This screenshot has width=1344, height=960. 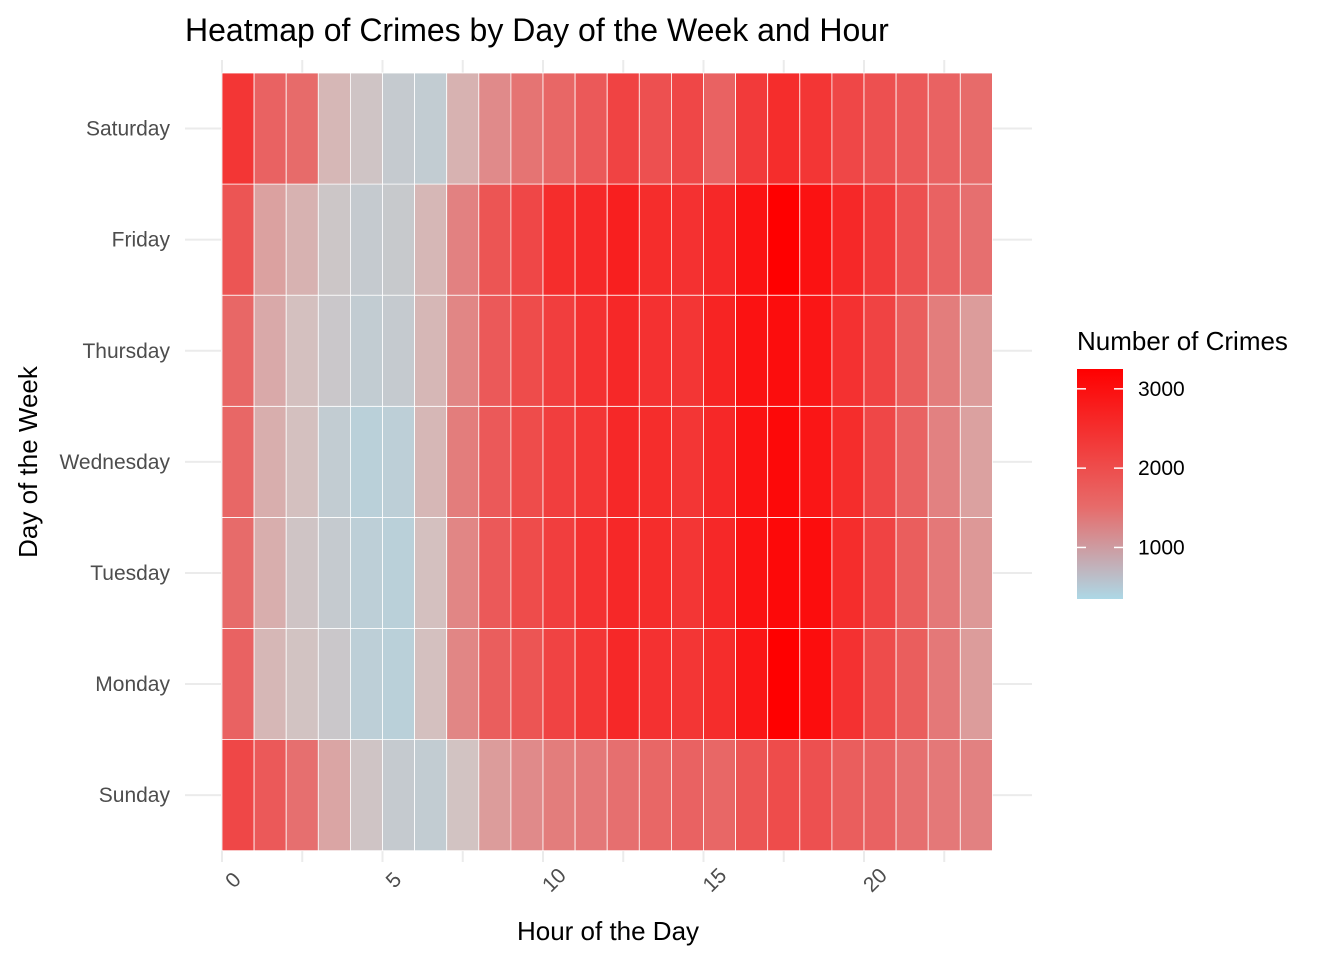 I want to click on y-tick-label: Tuesday, so click(x=130, y=573).